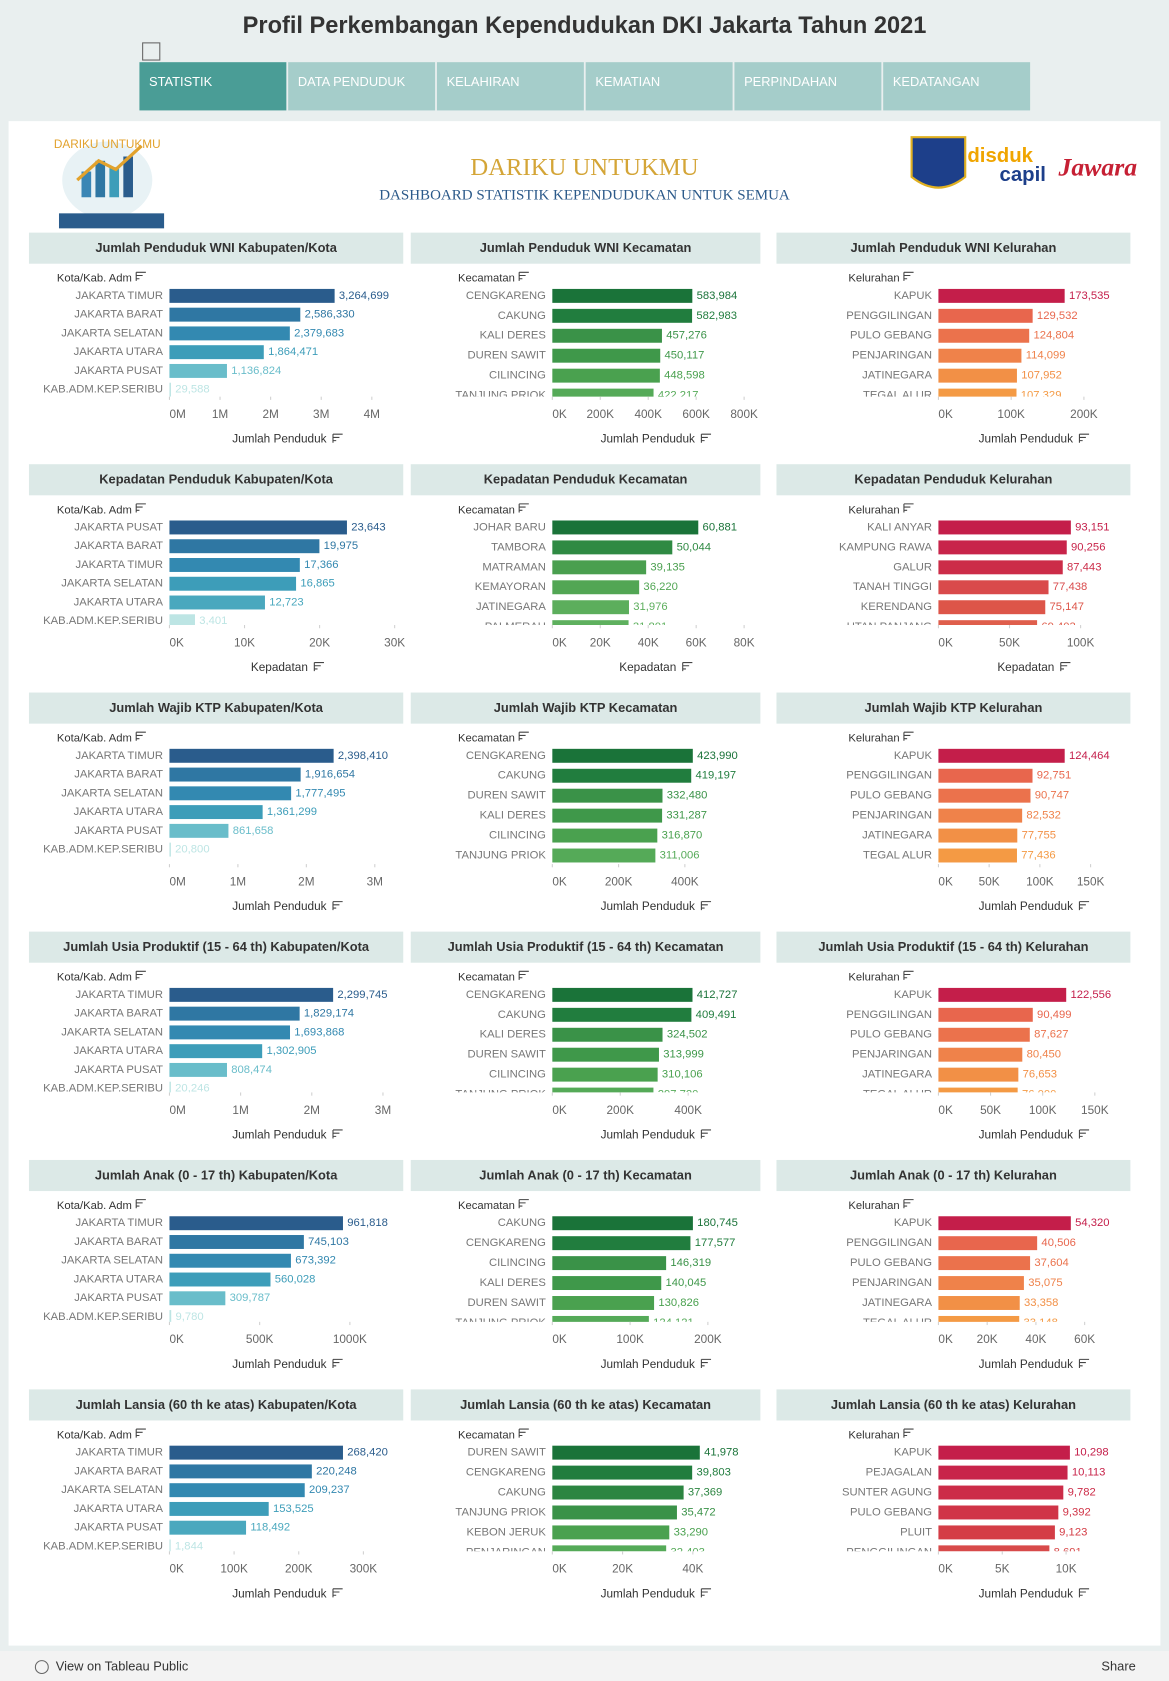  What do you see at coordinates (483, 81) in the screenshot?
I see `tab-label: KELAHIRAN` at bounding box center [483, 81].